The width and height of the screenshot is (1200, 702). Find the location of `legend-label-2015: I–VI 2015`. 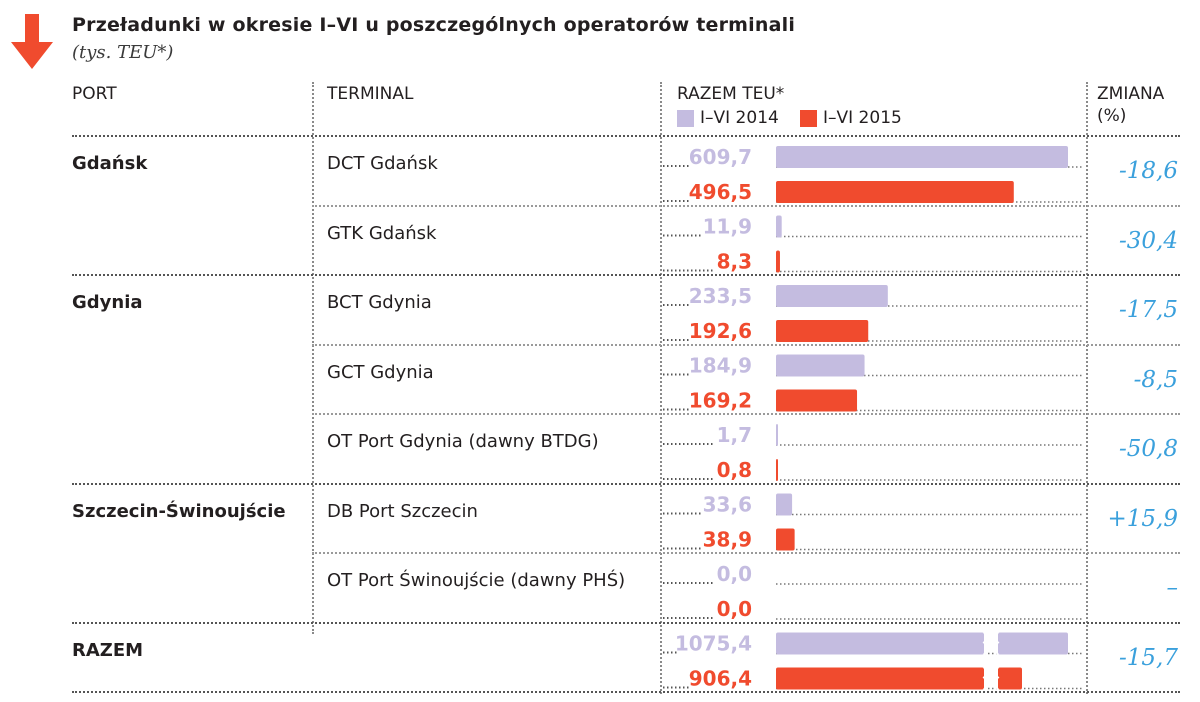

legend-label-2015: I–VI 2015 is located at coordinates (862, 118).